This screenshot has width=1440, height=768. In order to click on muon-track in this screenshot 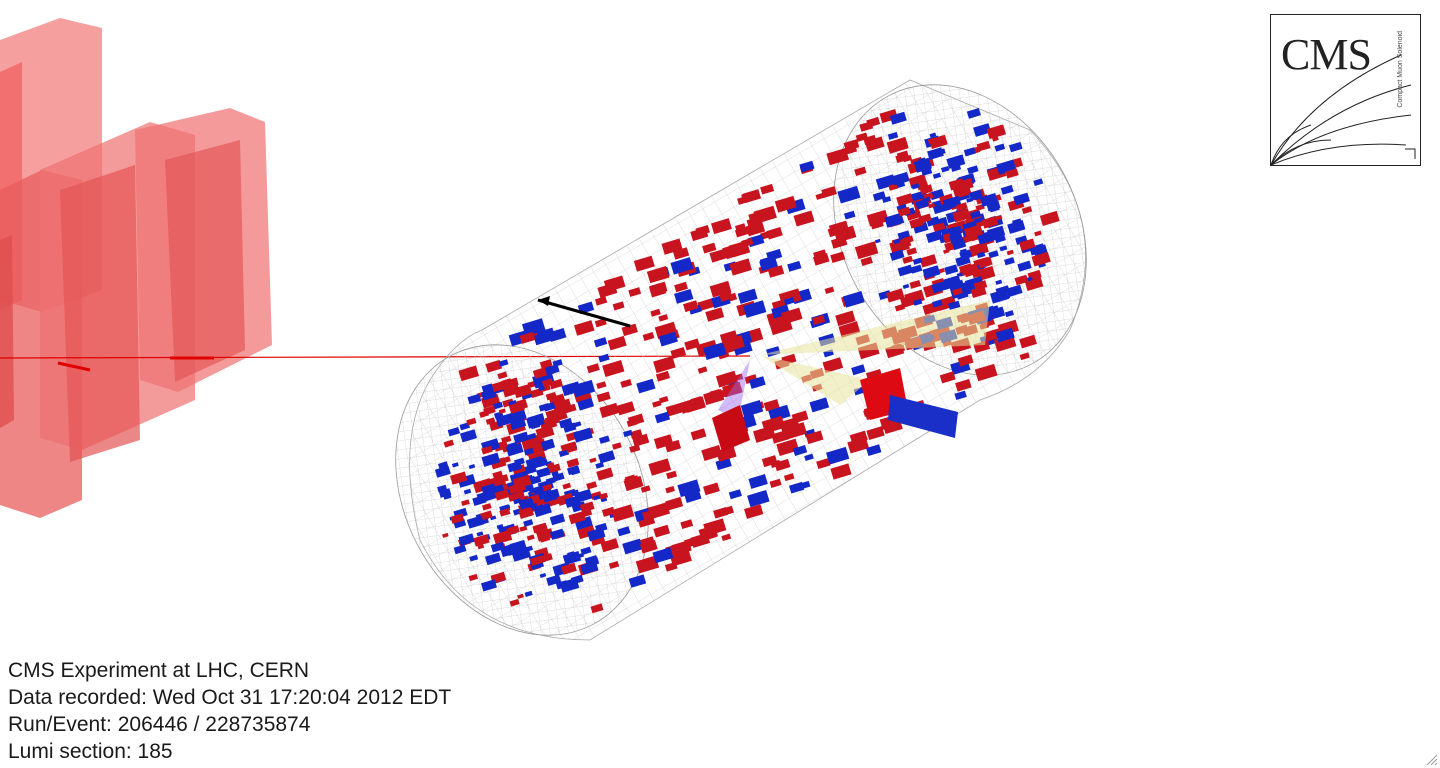, I will do `click(584, 313)`.